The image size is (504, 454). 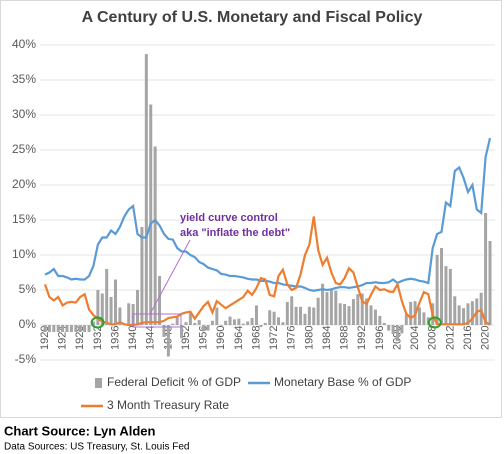 I want to click on annotation-text: aka "inflate the debt", so click(x=235, y=233).